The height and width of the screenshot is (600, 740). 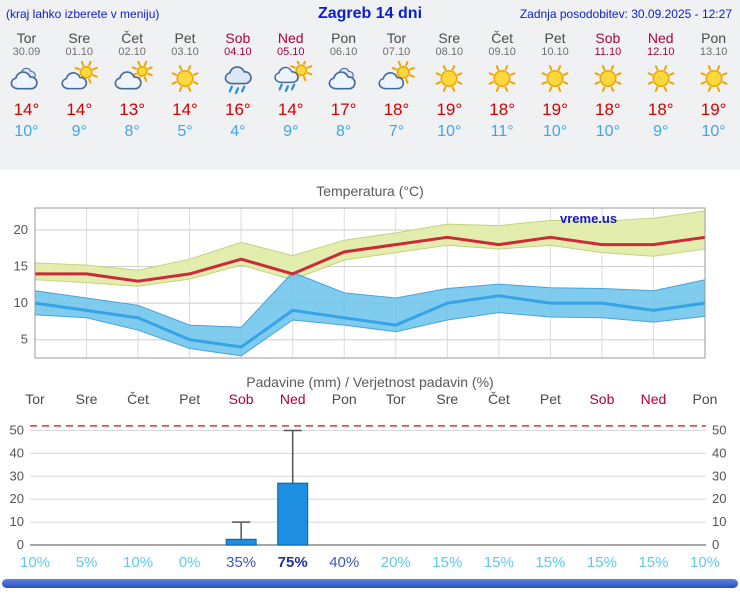 What do you see at coordinates (343, 83) in the screenshot?
I see `day-column: Pon 06.10 17° 8°` at bounding box center [343, 83].